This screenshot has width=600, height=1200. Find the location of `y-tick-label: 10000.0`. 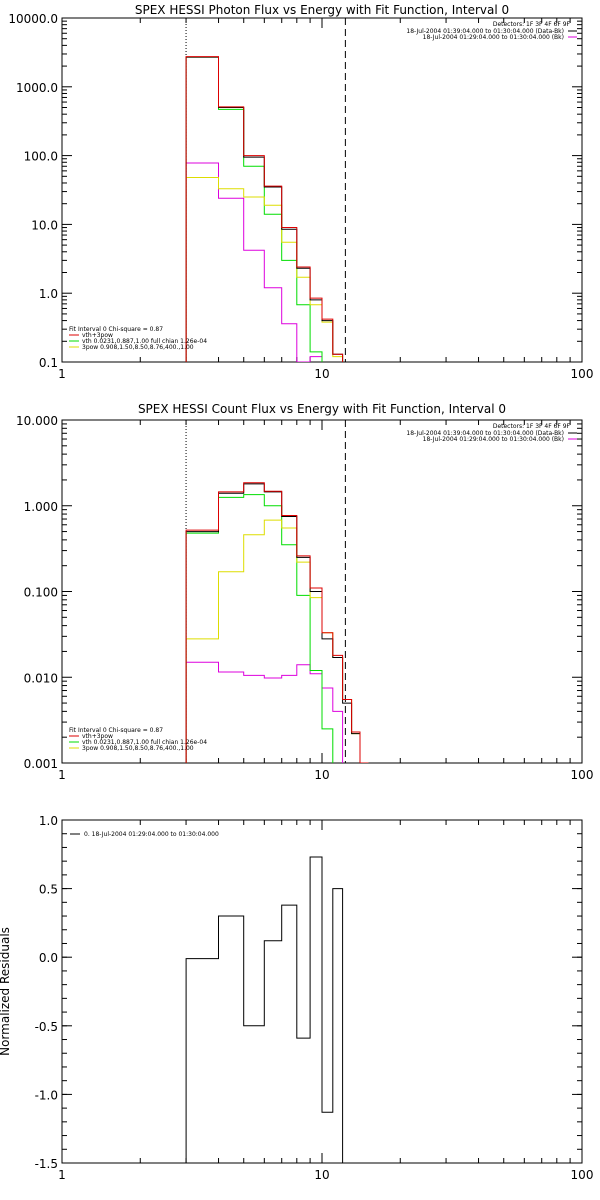

y-tick-label: 10000.0 is located at coordinates (33, 19).